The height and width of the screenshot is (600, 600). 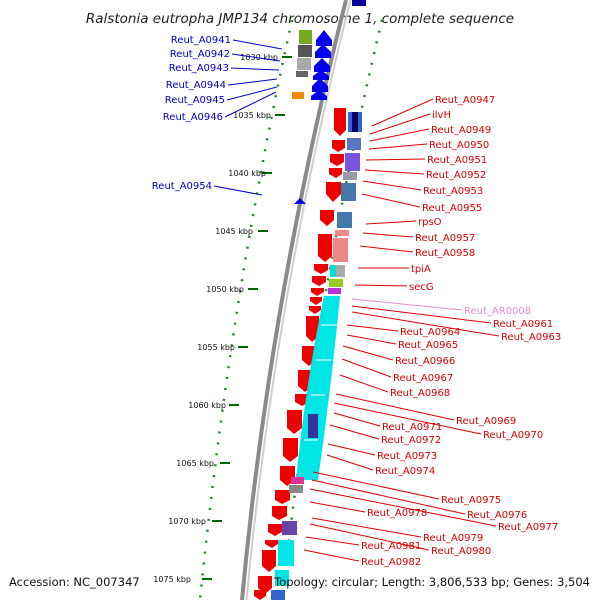 What do you see at coordinates (430, 332) in the screenshot?
I see `gene-label-right: Reut_A0964` at bounding box center [430, 332].